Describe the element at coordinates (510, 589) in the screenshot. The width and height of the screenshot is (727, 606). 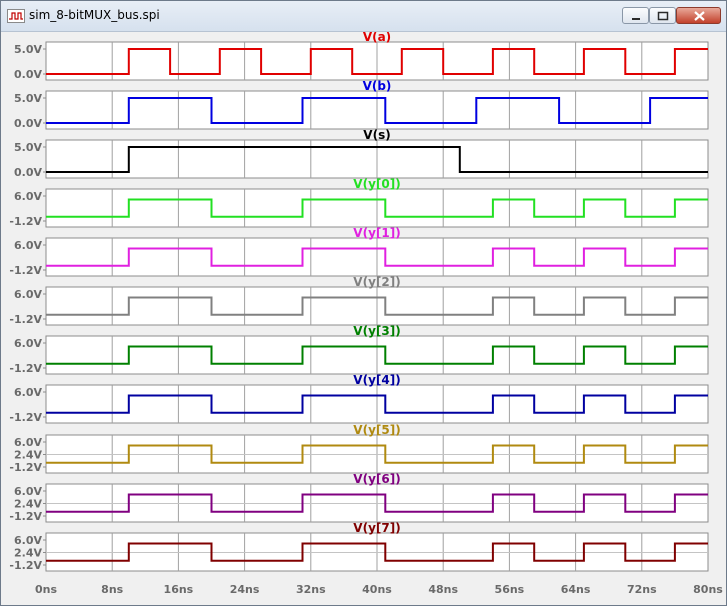
I see `x-tick-label: 56ns` at that location.